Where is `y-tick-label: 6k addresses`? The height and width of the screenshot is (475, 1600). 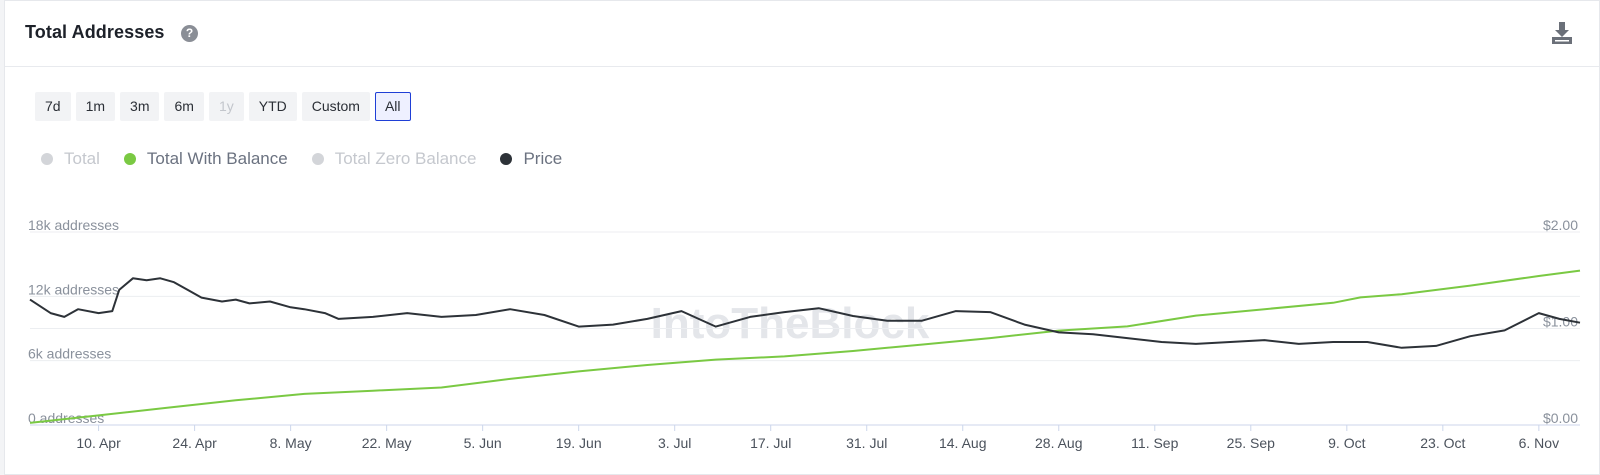 y-tick-label: 6k addresses is located at coordinates (69, 354).